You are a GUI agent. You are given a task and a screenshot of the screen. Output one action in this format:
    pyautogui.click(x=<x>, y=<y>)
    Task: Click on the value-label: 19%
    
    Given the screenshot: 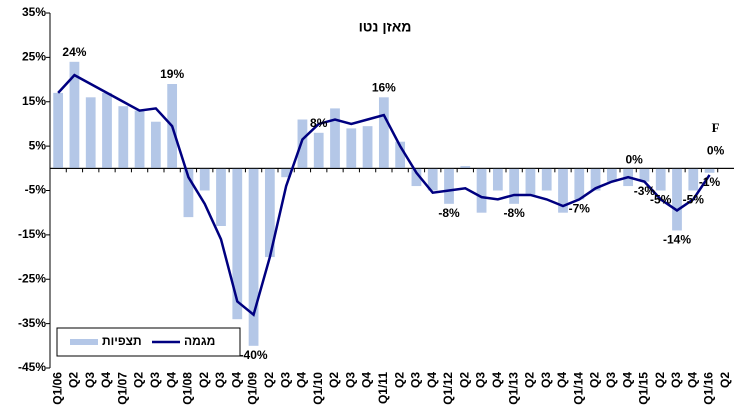 What is the action you would take?
    pyautogui.click(x=172, y=74)
    